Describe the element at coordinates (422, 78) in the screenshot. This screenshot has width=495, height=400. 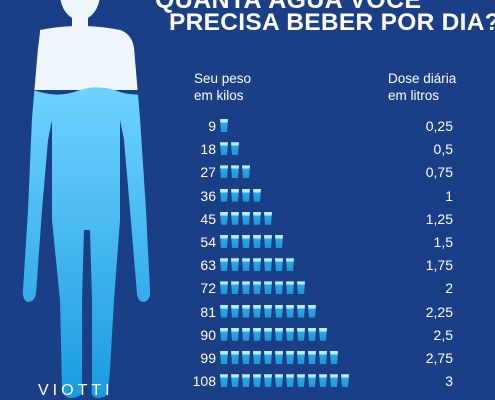
I see `dose-label-line1: Dose diária` at that location.